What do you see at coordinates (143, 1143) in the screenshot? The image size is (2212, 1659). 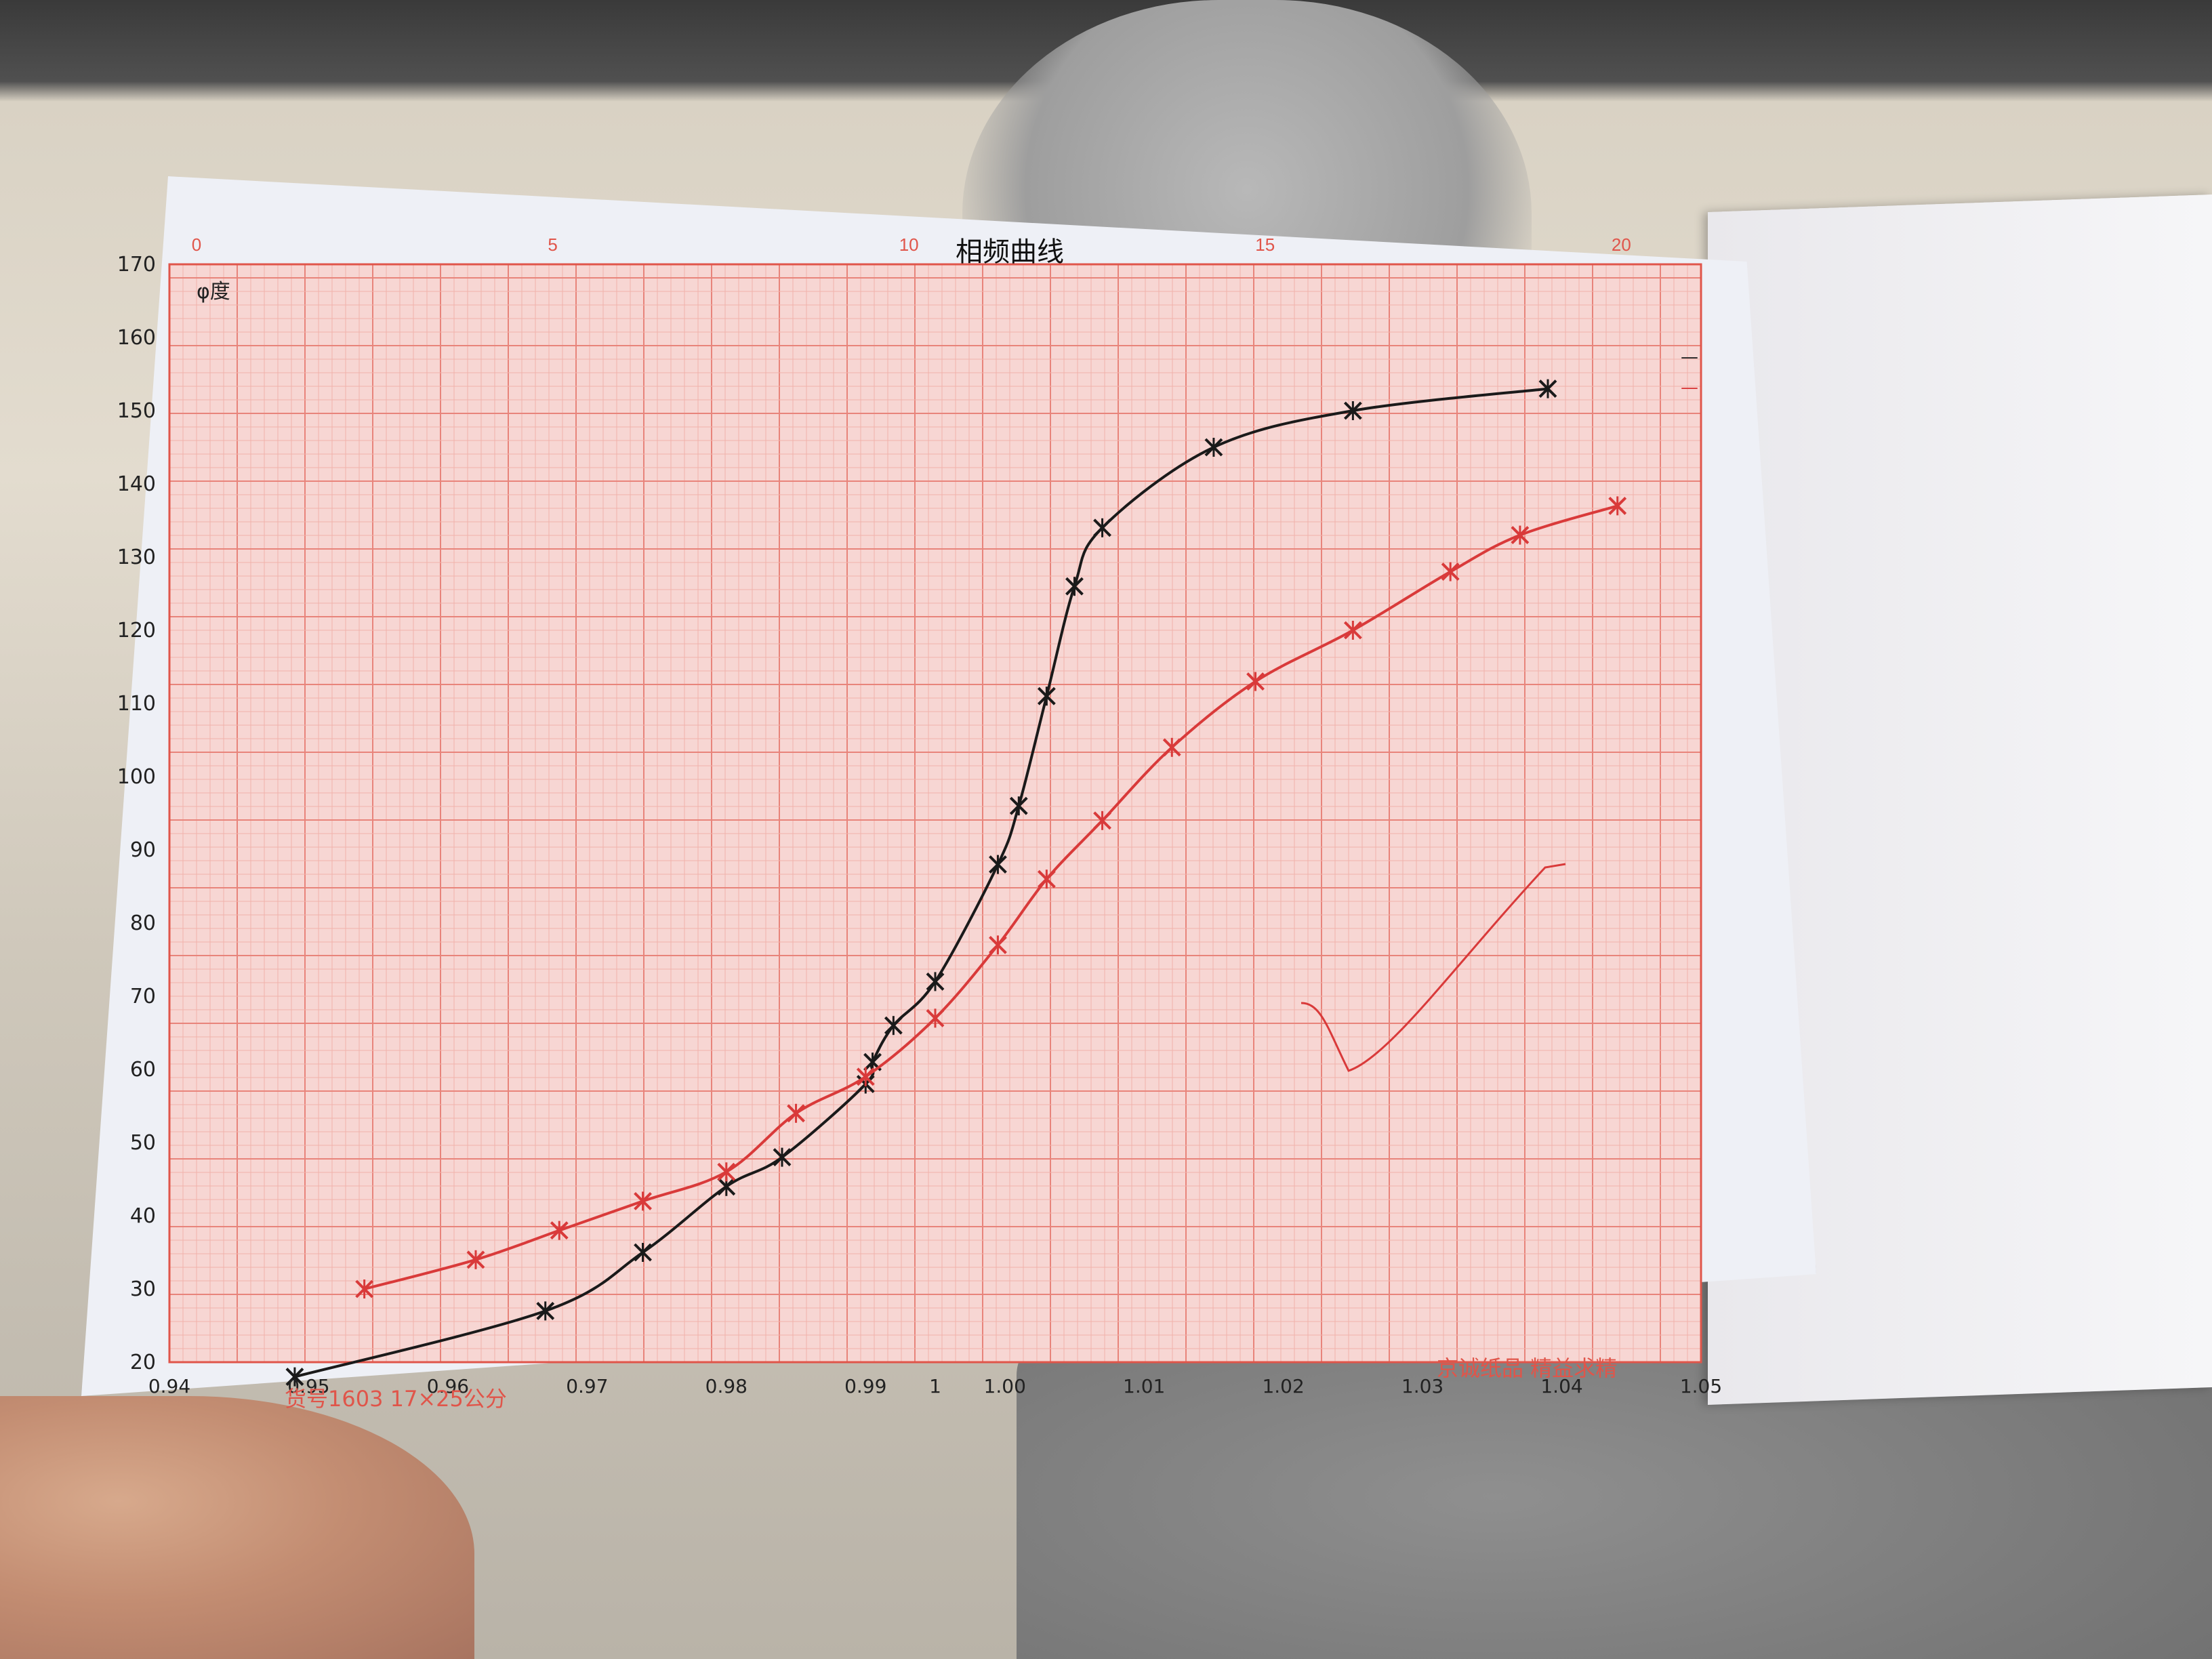 I see `y-tick-label: 50` at bounding box center [143, 1143].